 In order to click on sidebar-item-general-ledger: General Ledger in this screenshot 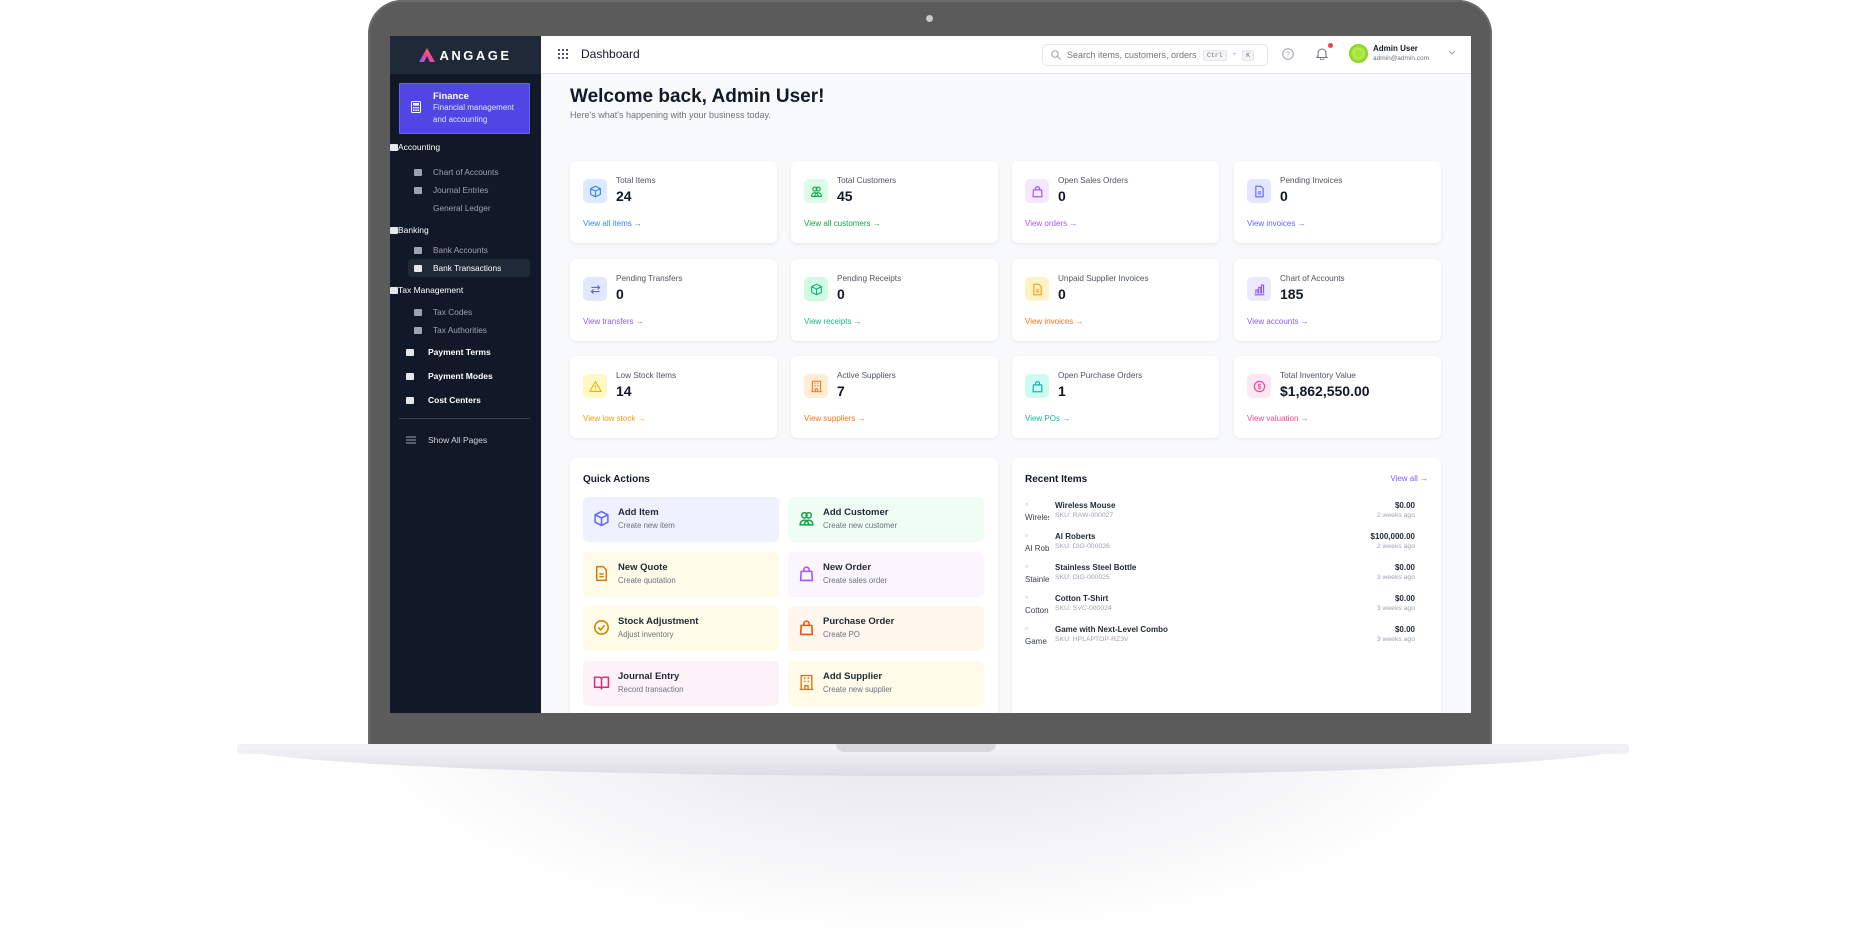, I will do `click(469, 208)`.